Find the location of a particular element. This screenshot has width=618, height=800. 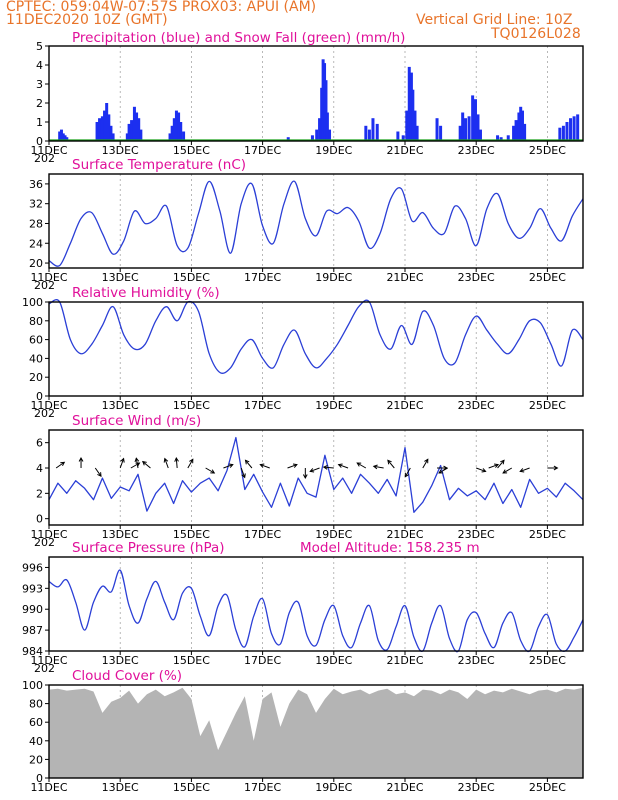

wind-line is located at coordinates (316, 474).